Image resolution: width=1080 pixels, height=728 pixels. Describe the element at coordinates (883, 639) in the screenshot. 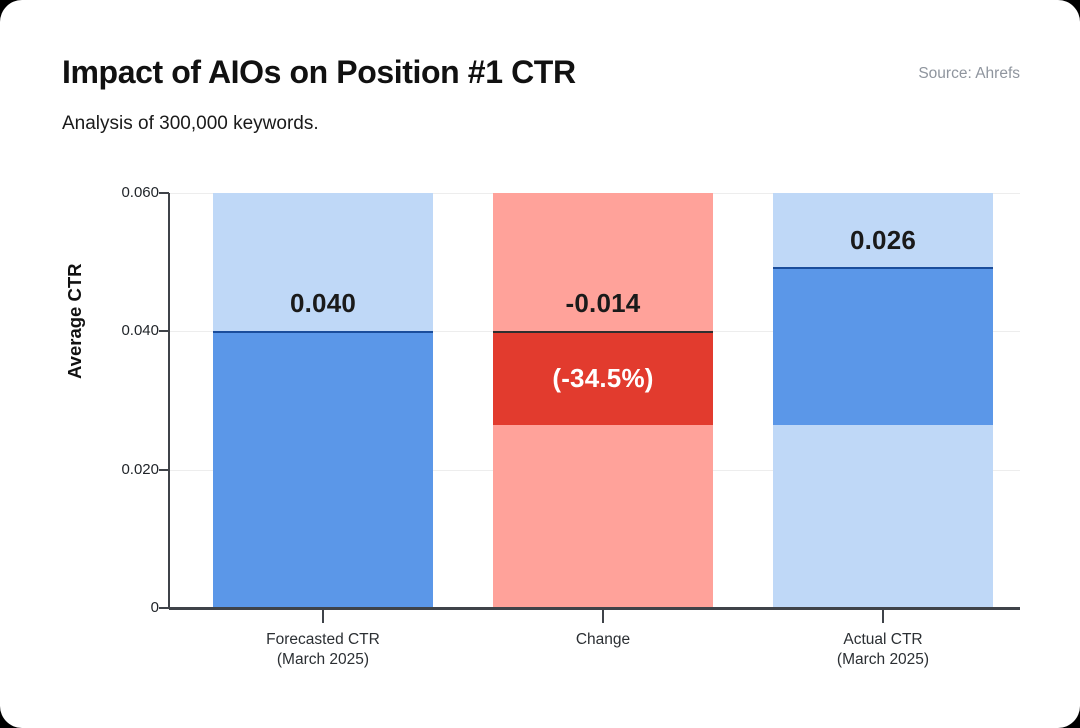

I see `category-label-line: Actual CTR` at that location.